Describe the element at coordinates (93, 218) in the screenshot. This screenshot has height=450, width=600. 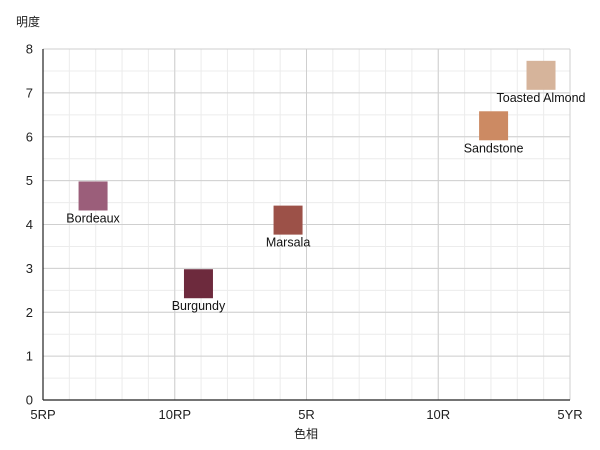
I see `label-bordeaux: Bordeaux` at that location.